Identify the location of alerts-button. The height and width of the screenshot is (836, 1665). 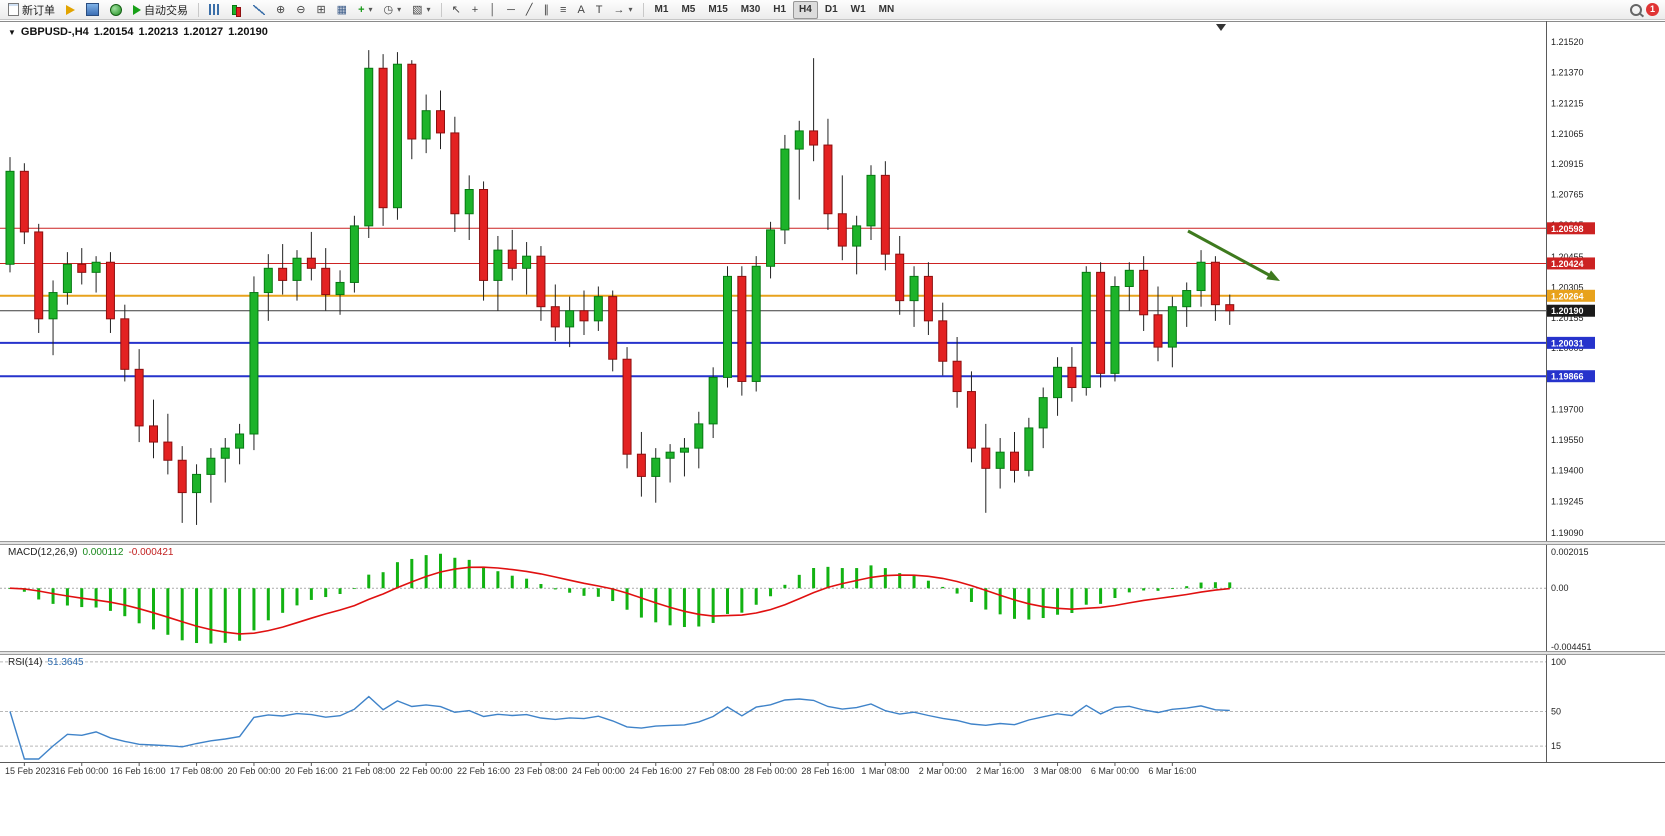
(70, 10).